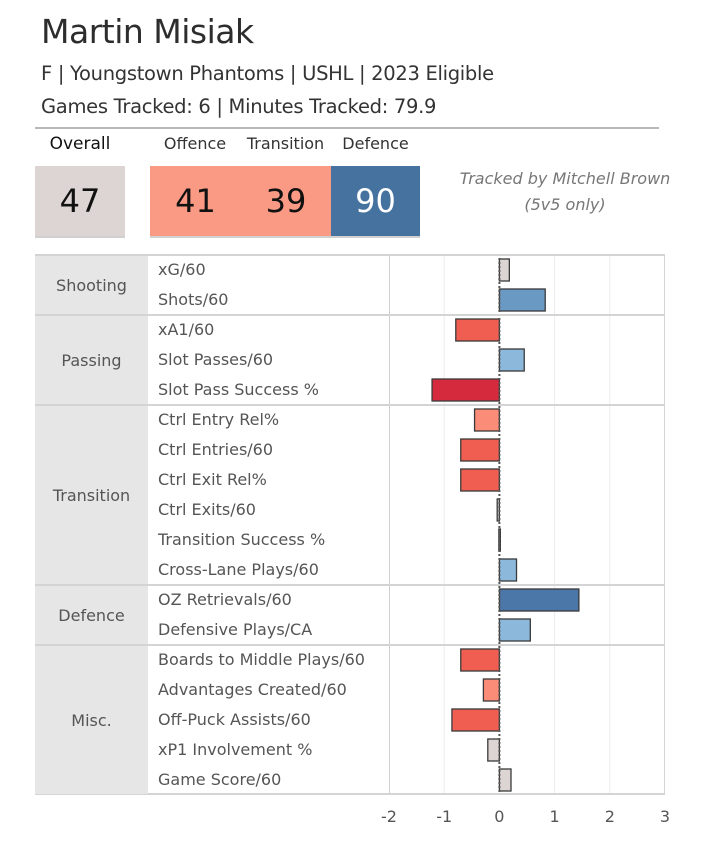  What do you see at coordinates (444, 816) in the screenshot?
I see `x-tick-label: -1` at bounding box center [444, 816].